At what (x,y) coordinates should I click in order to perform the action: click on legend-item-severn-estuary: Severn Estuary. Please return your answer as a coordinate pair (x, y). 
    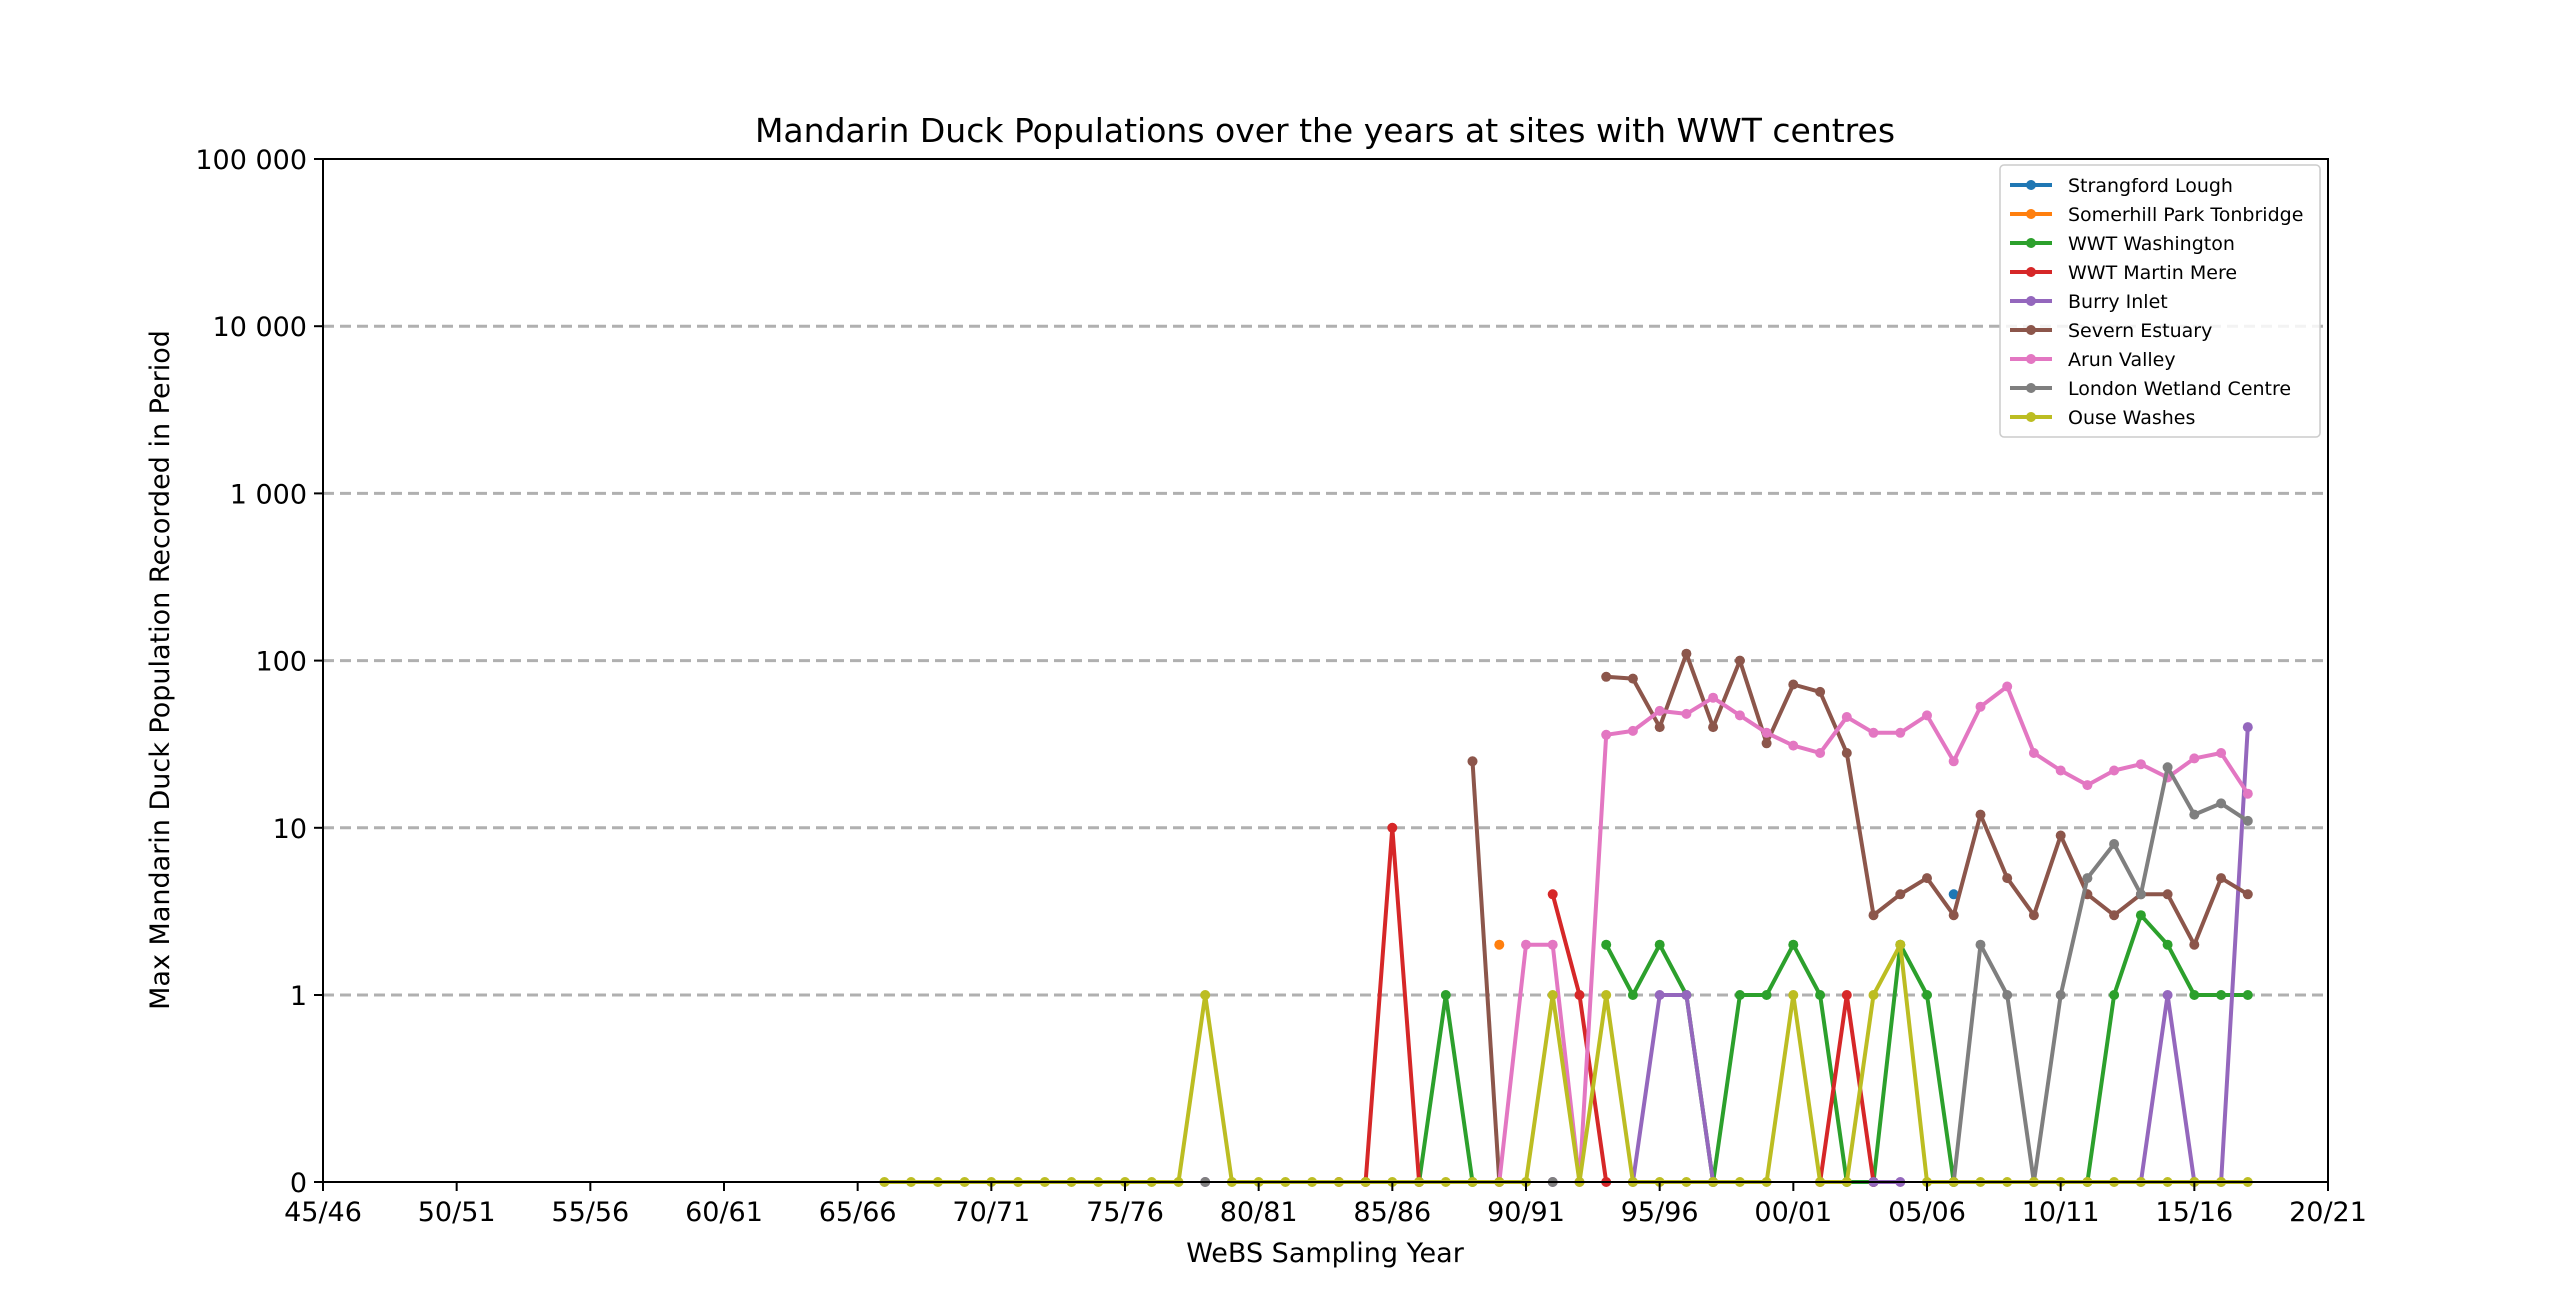
    Looking at the image, I should click on (2111, 331).